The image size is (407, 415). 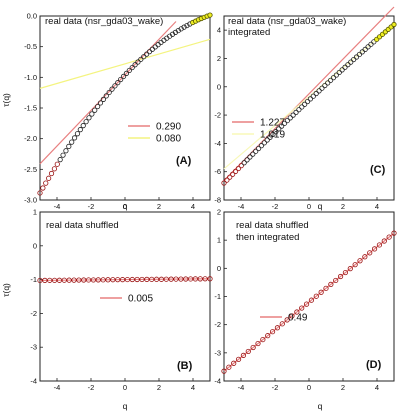 I want to click on panel-c-ytick-label: 0, so click(x=219, y=86).